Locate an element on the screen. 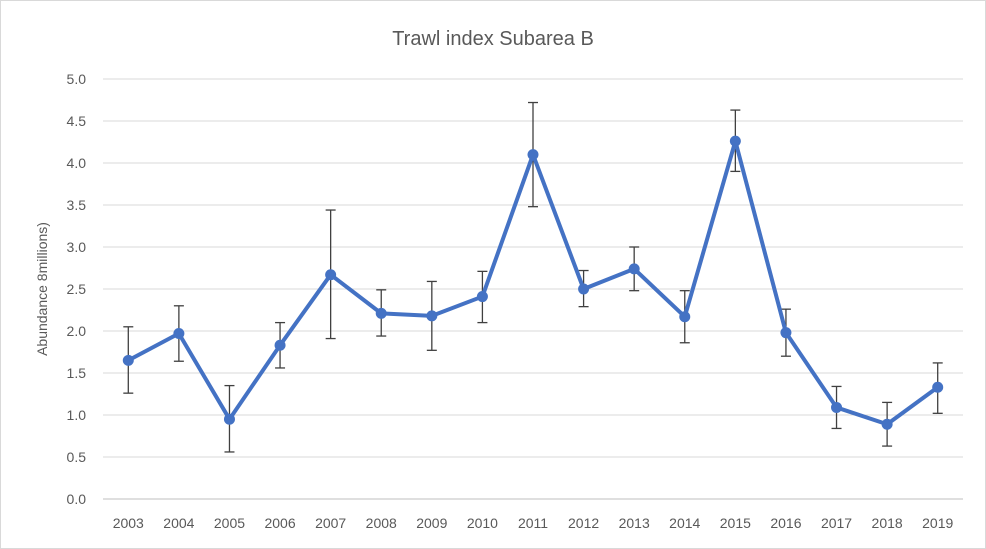 The width and height of the screenshot is (986, 549). y-tick-label: 3.0 is located at coordinates (77, 247).